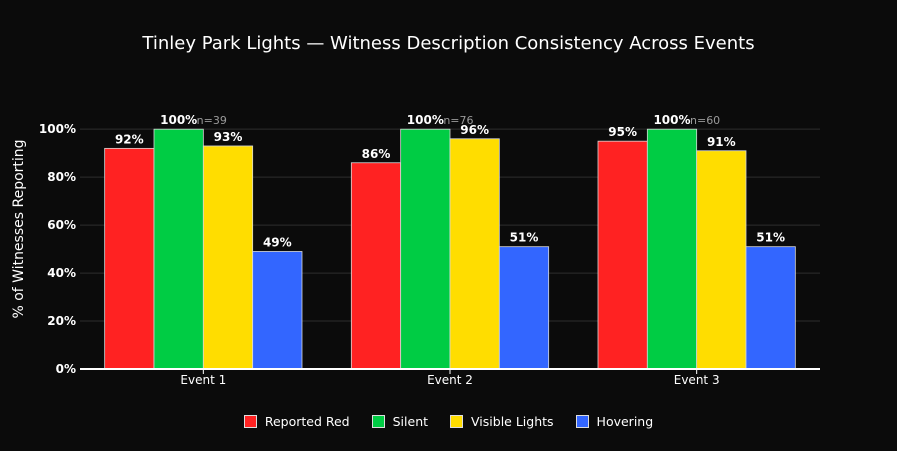 The width and height of the screenshot is (897, 451). Describe the element at coordinates (228, 137) in the screenshot. I see `data-label: 93%` at that location.